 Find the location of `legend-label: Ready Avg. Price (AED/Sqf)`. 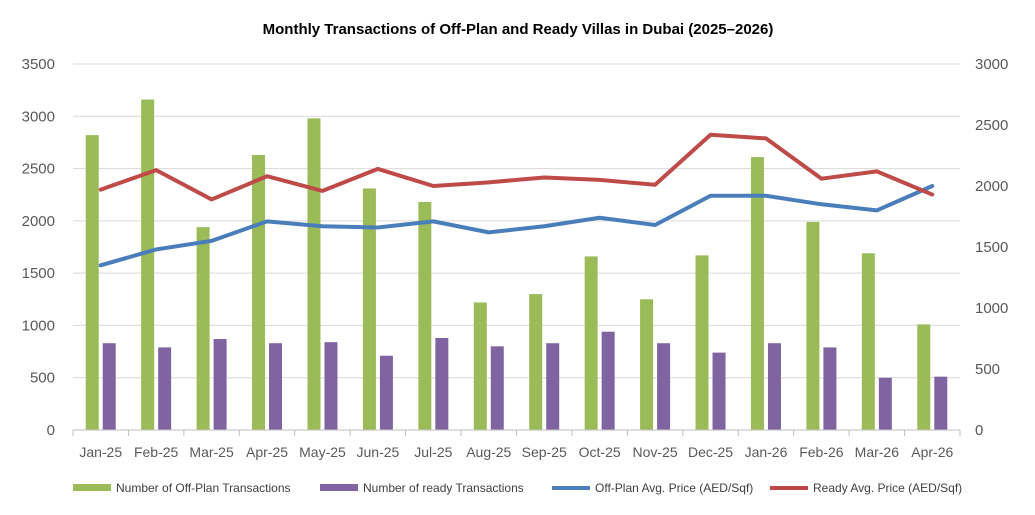

legend-label: Ready Avg. Price (AED/Sqf) is located at coordinates (887, 488).